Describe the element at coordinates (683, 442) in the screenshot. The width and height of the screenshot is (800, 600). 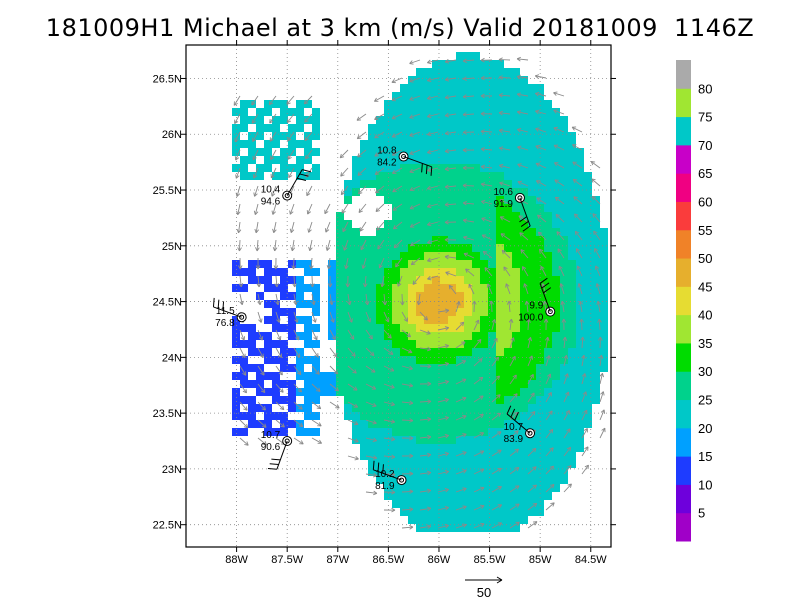
I see `colorbar-segment` at that location.